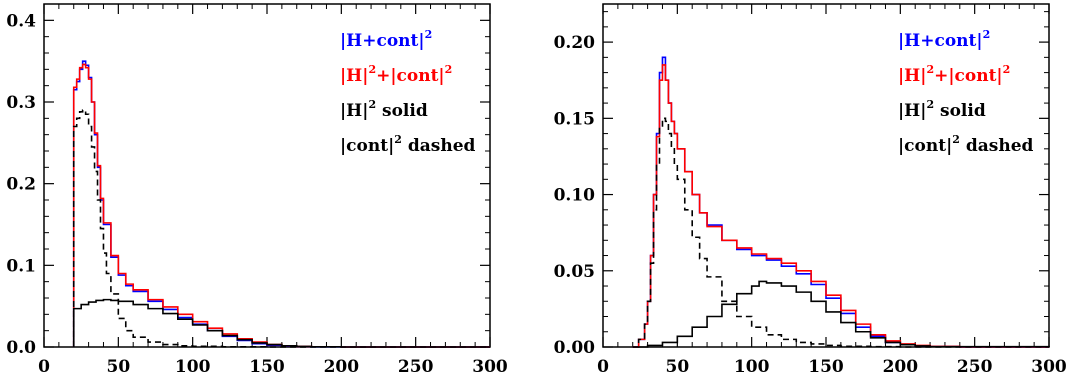 The height and width of the screenshot is (382, 1070). I want to click on y-tick-label: 0.3, so click(21, 103).